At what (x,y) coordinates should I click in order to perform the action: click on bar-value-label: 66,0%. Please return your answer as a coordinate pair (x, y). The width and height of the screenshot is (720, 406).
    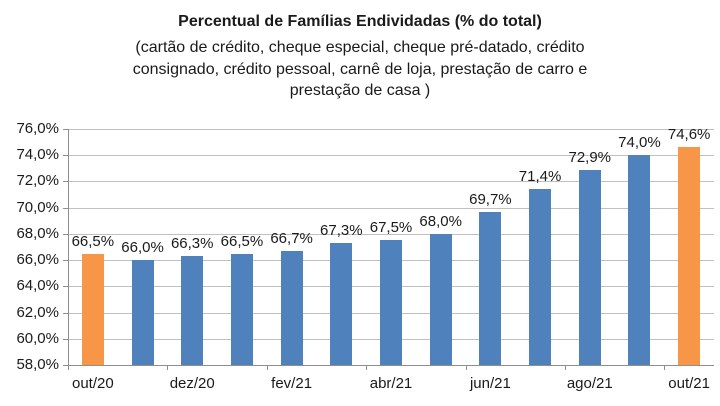
    Looking at the image, I should click on (142, 248).